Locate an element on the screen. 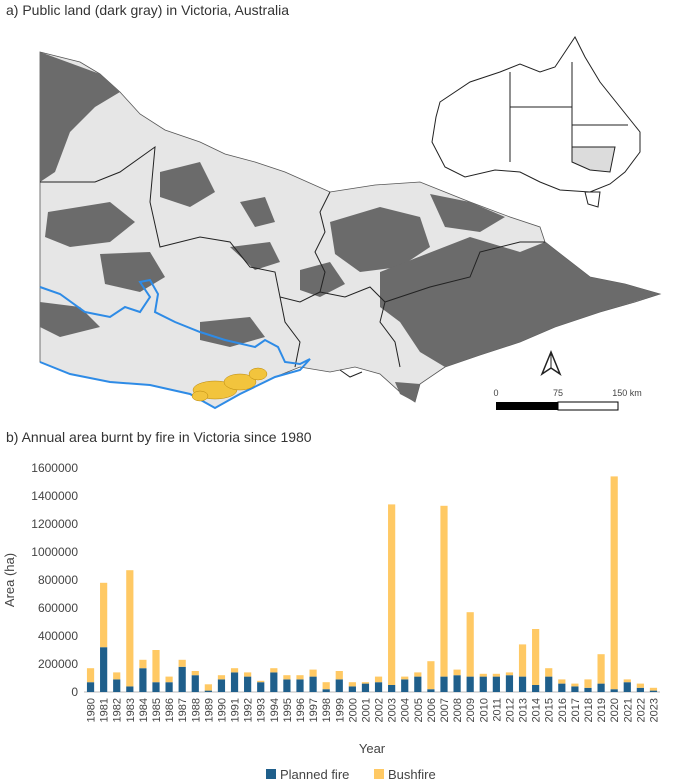  x-tick-label: 1981 is located at coordinates (105, 710).